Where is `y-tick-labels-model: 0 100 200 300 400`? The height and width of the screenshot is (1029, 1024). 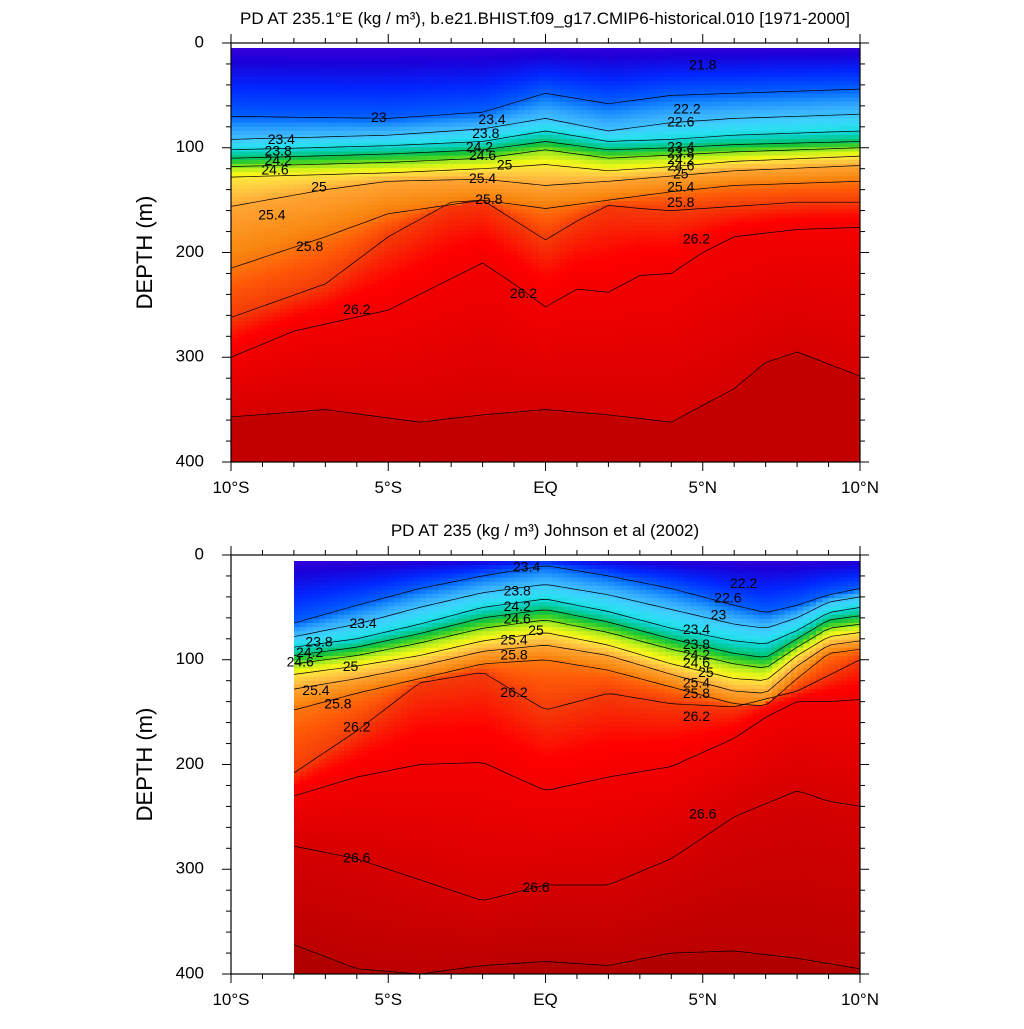 y-tick-labels-model: 0 100 200 300 400 is located at coordinates (190, 251).